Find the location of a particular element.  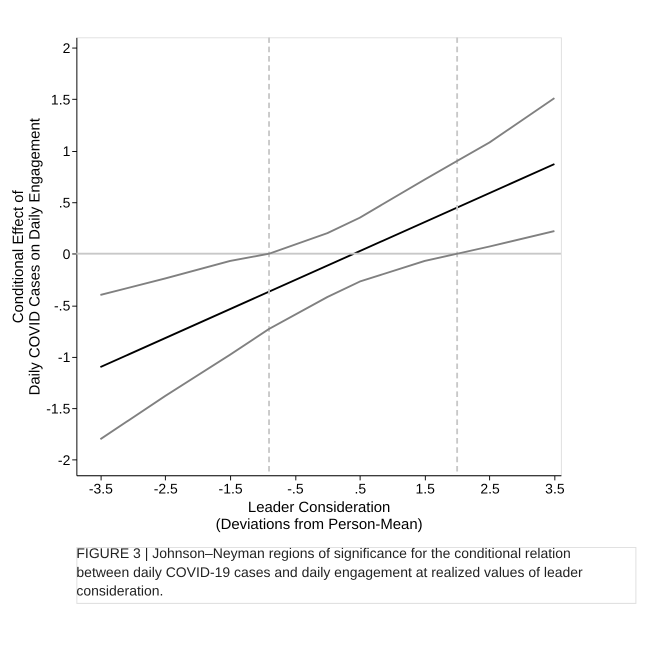

x-tick-label: -.5 is located at coordinates (295, 488).